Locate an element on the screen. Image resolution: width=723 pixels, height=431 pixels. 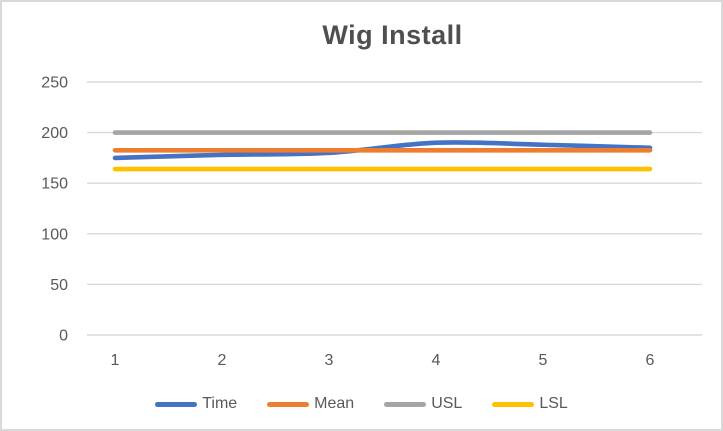
x-axis-tick-labels: 1 2 3 4 5 6 is located at coordinates (383, 360).